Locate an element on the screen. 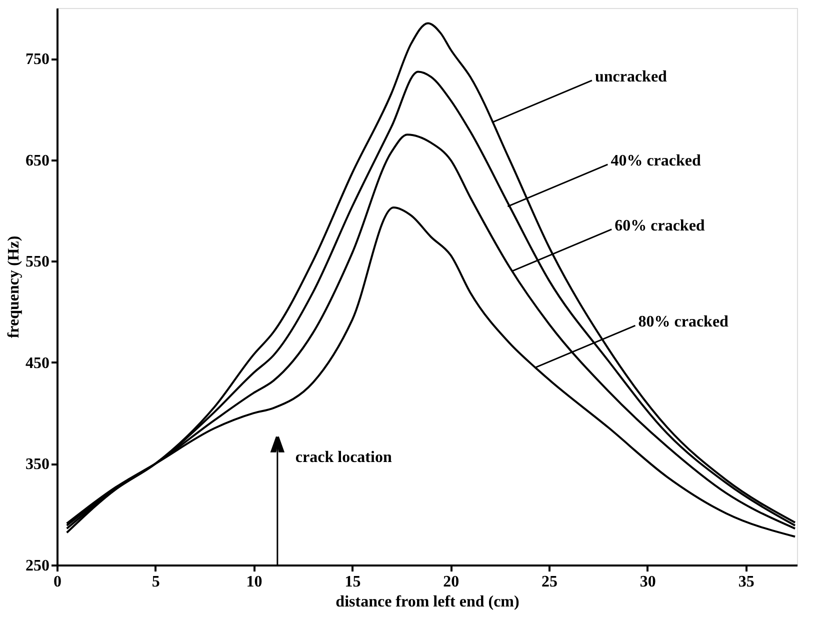 The image size is (831, 624). annotation: uncracked is located at coordinates (631, 77).